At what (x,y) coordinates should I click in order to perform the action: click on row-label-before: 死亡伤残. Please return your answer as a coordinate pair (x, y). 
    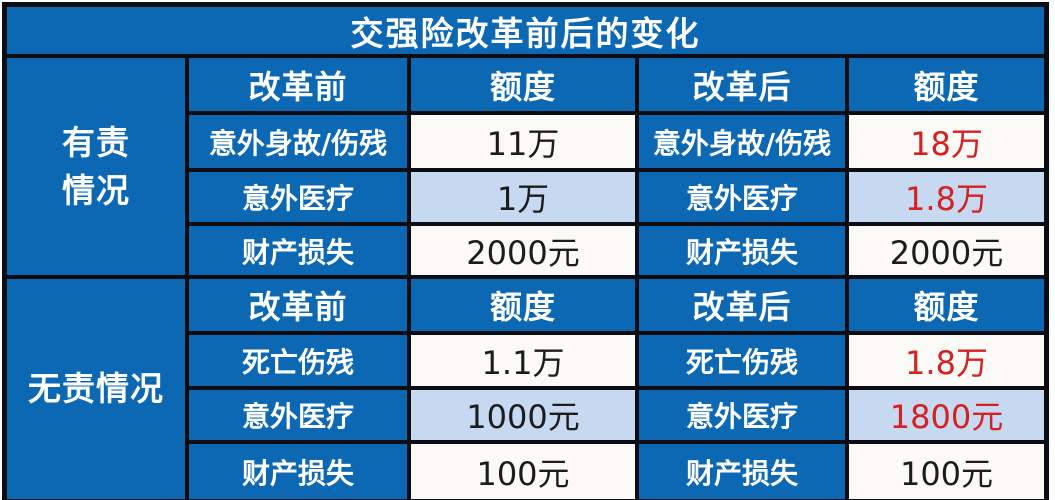
    Looking at the image, I should click on (298, 360).